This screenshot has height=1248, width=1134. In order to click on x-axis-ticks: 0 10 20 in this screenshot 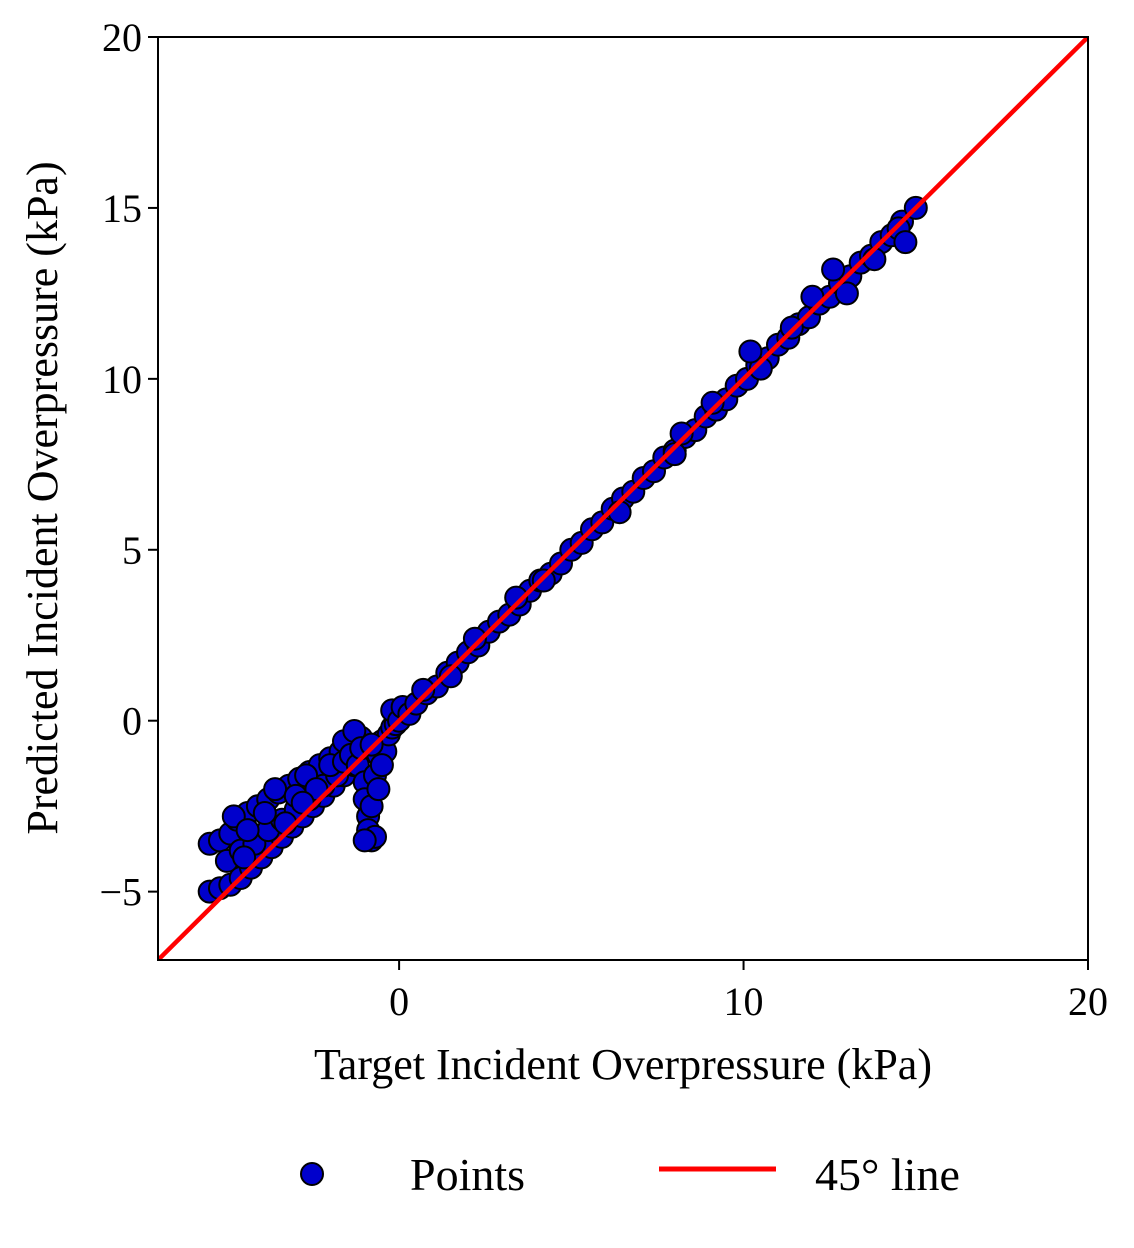, I will do `click(748, 992)`.